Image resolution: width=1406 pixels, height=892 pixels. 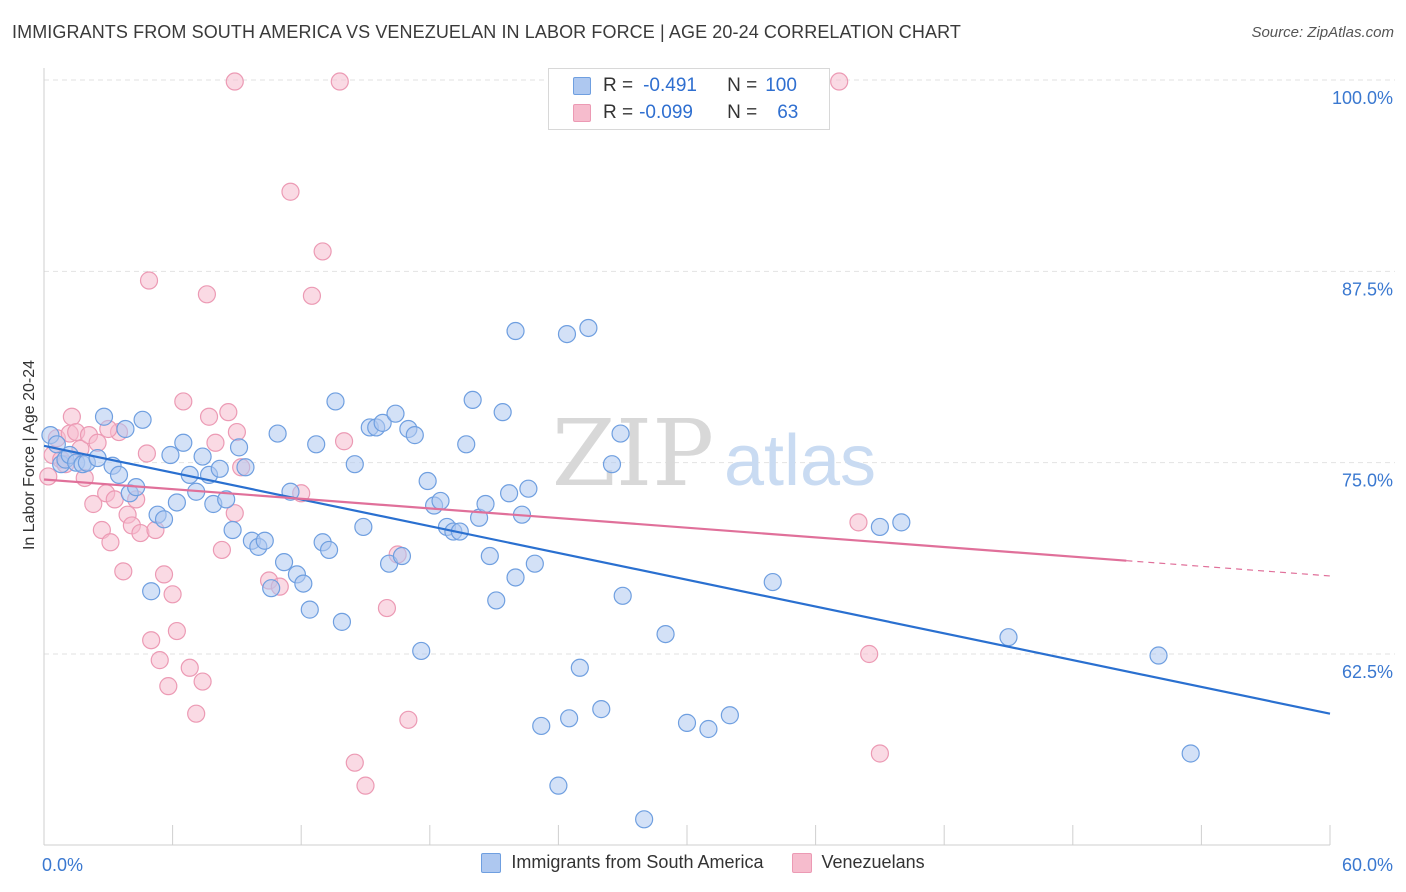 What do you see at coordinates (1367, 672) in the screenshot?
I see `y-tick-label: 62.5%` at bounding box center [1367, 672].